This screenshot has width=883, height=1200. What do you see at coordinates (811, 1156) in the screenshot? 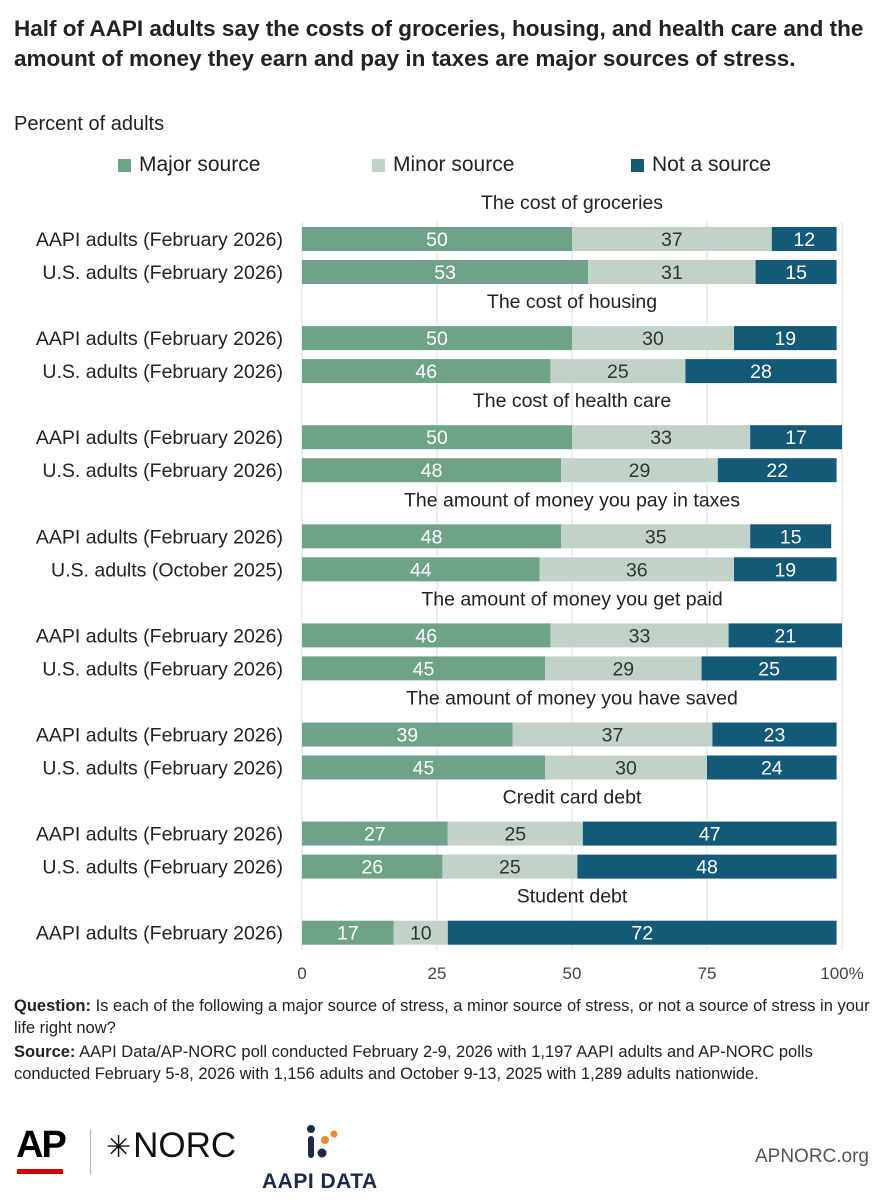
I see `site-url: APNORC.org` at bounding box center [811, 1156].